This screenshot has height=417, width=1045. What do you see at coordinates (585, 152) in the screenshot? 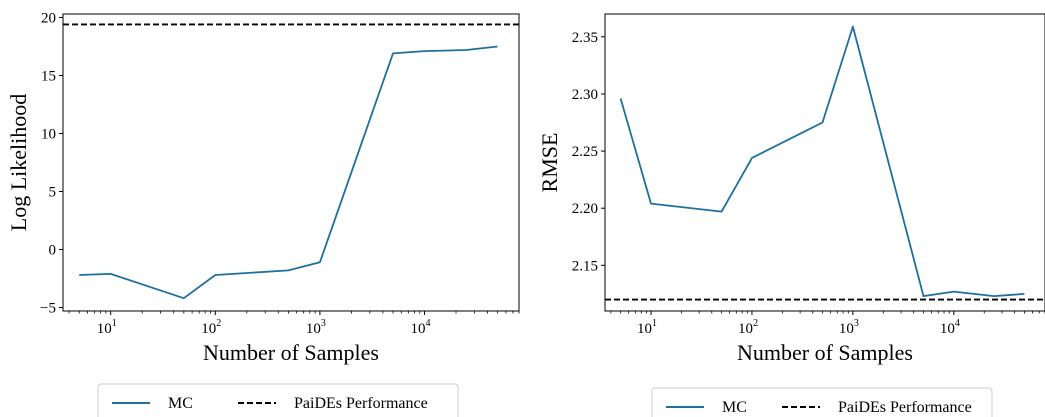
I see `y-tick-label: 2.25` at bounding box center [585, 152].